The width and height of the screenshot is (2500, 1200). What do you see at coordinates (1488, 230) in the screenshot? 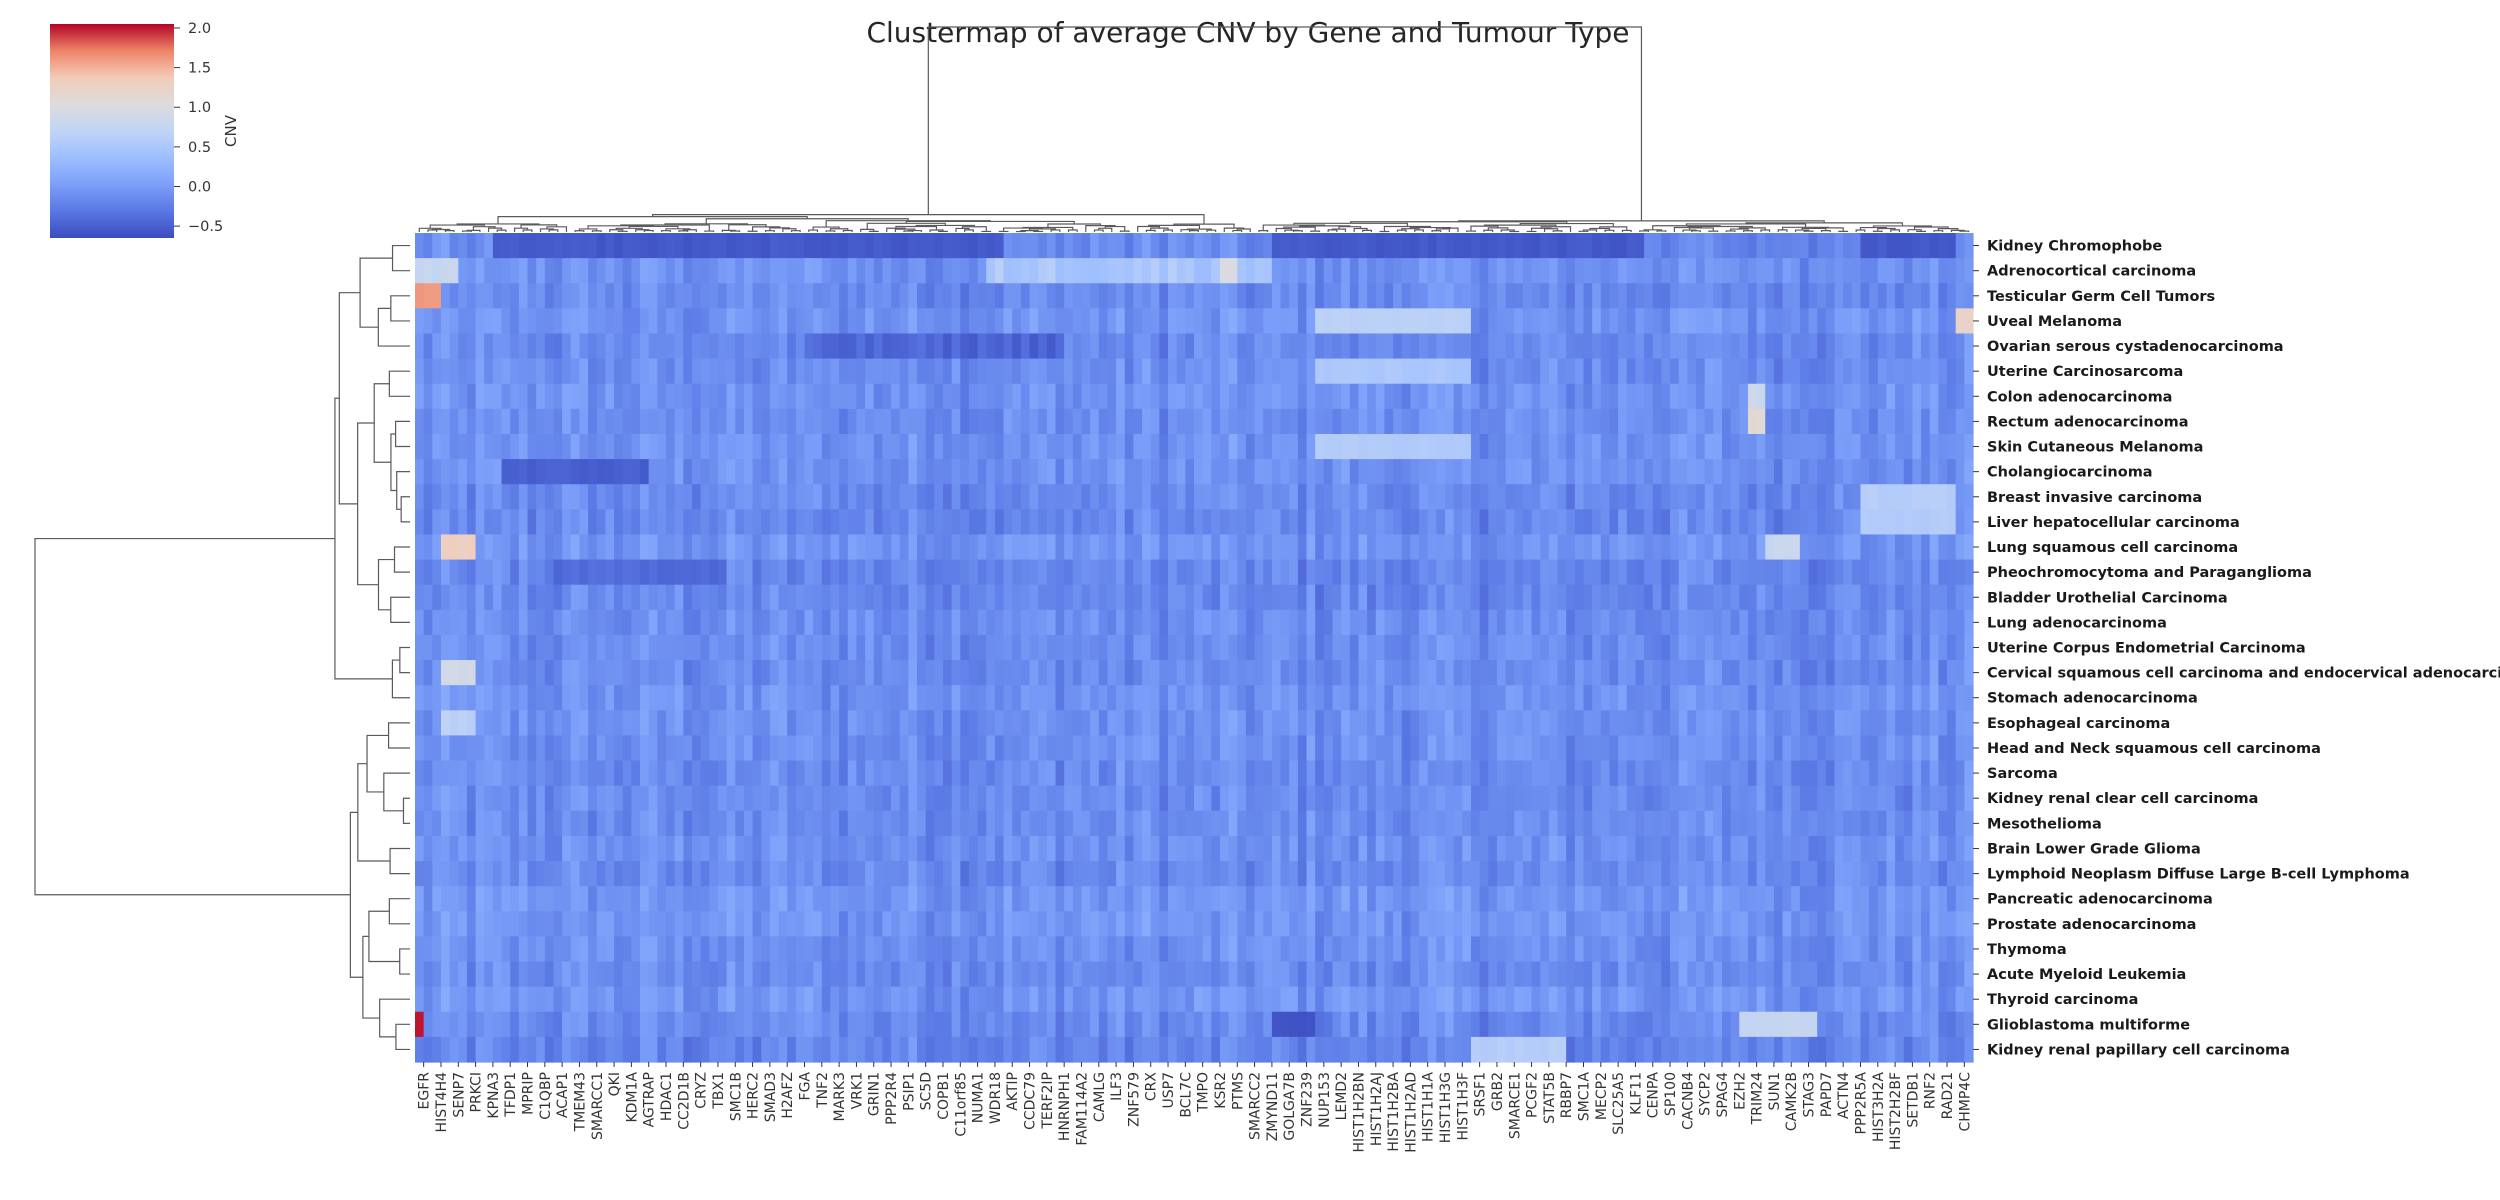
I see `dendrogram-link` at bounding box center [1488, 230].